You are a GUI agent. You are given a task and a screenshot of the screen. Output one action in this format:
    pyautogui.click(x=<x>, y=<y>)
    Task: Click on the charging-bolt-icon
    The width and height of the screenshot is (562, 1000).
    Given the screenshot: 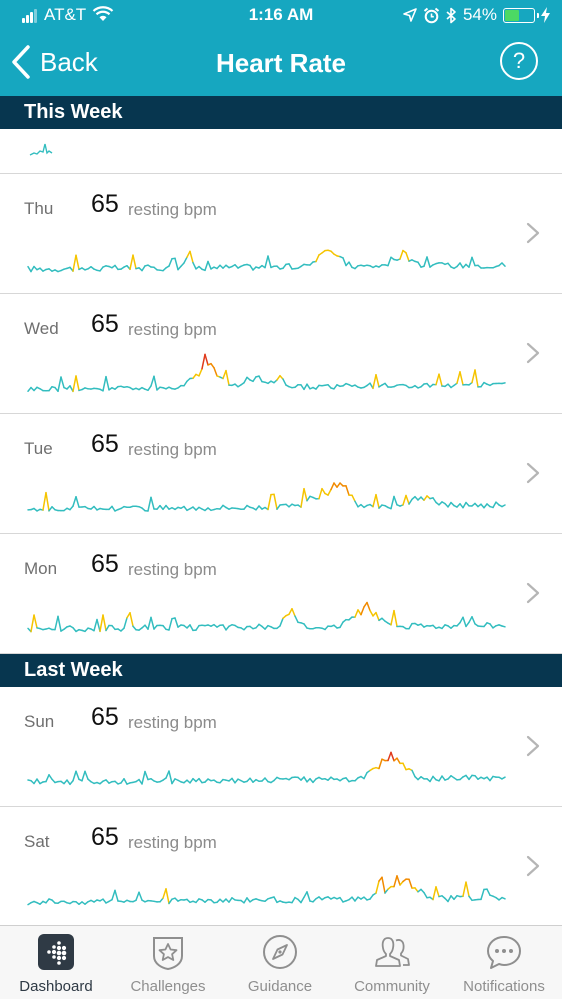 What is the action you would take?
    pyautogui.click(x=545, y=15)
    